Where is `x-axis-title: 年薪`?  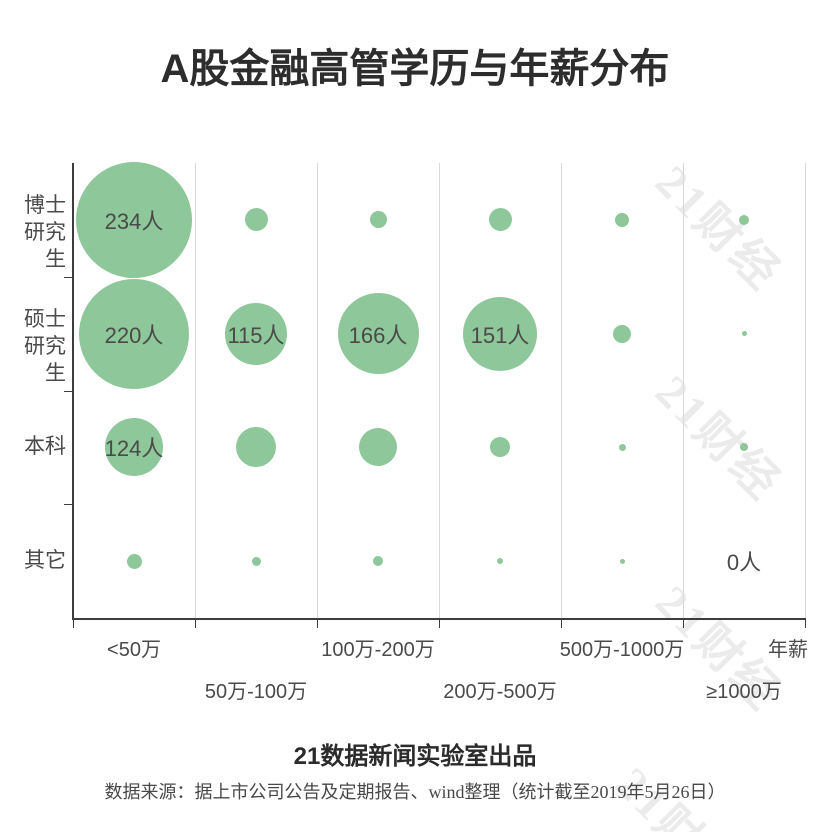
x-axis-title: 年薪 is located at coordinates (788, 650).